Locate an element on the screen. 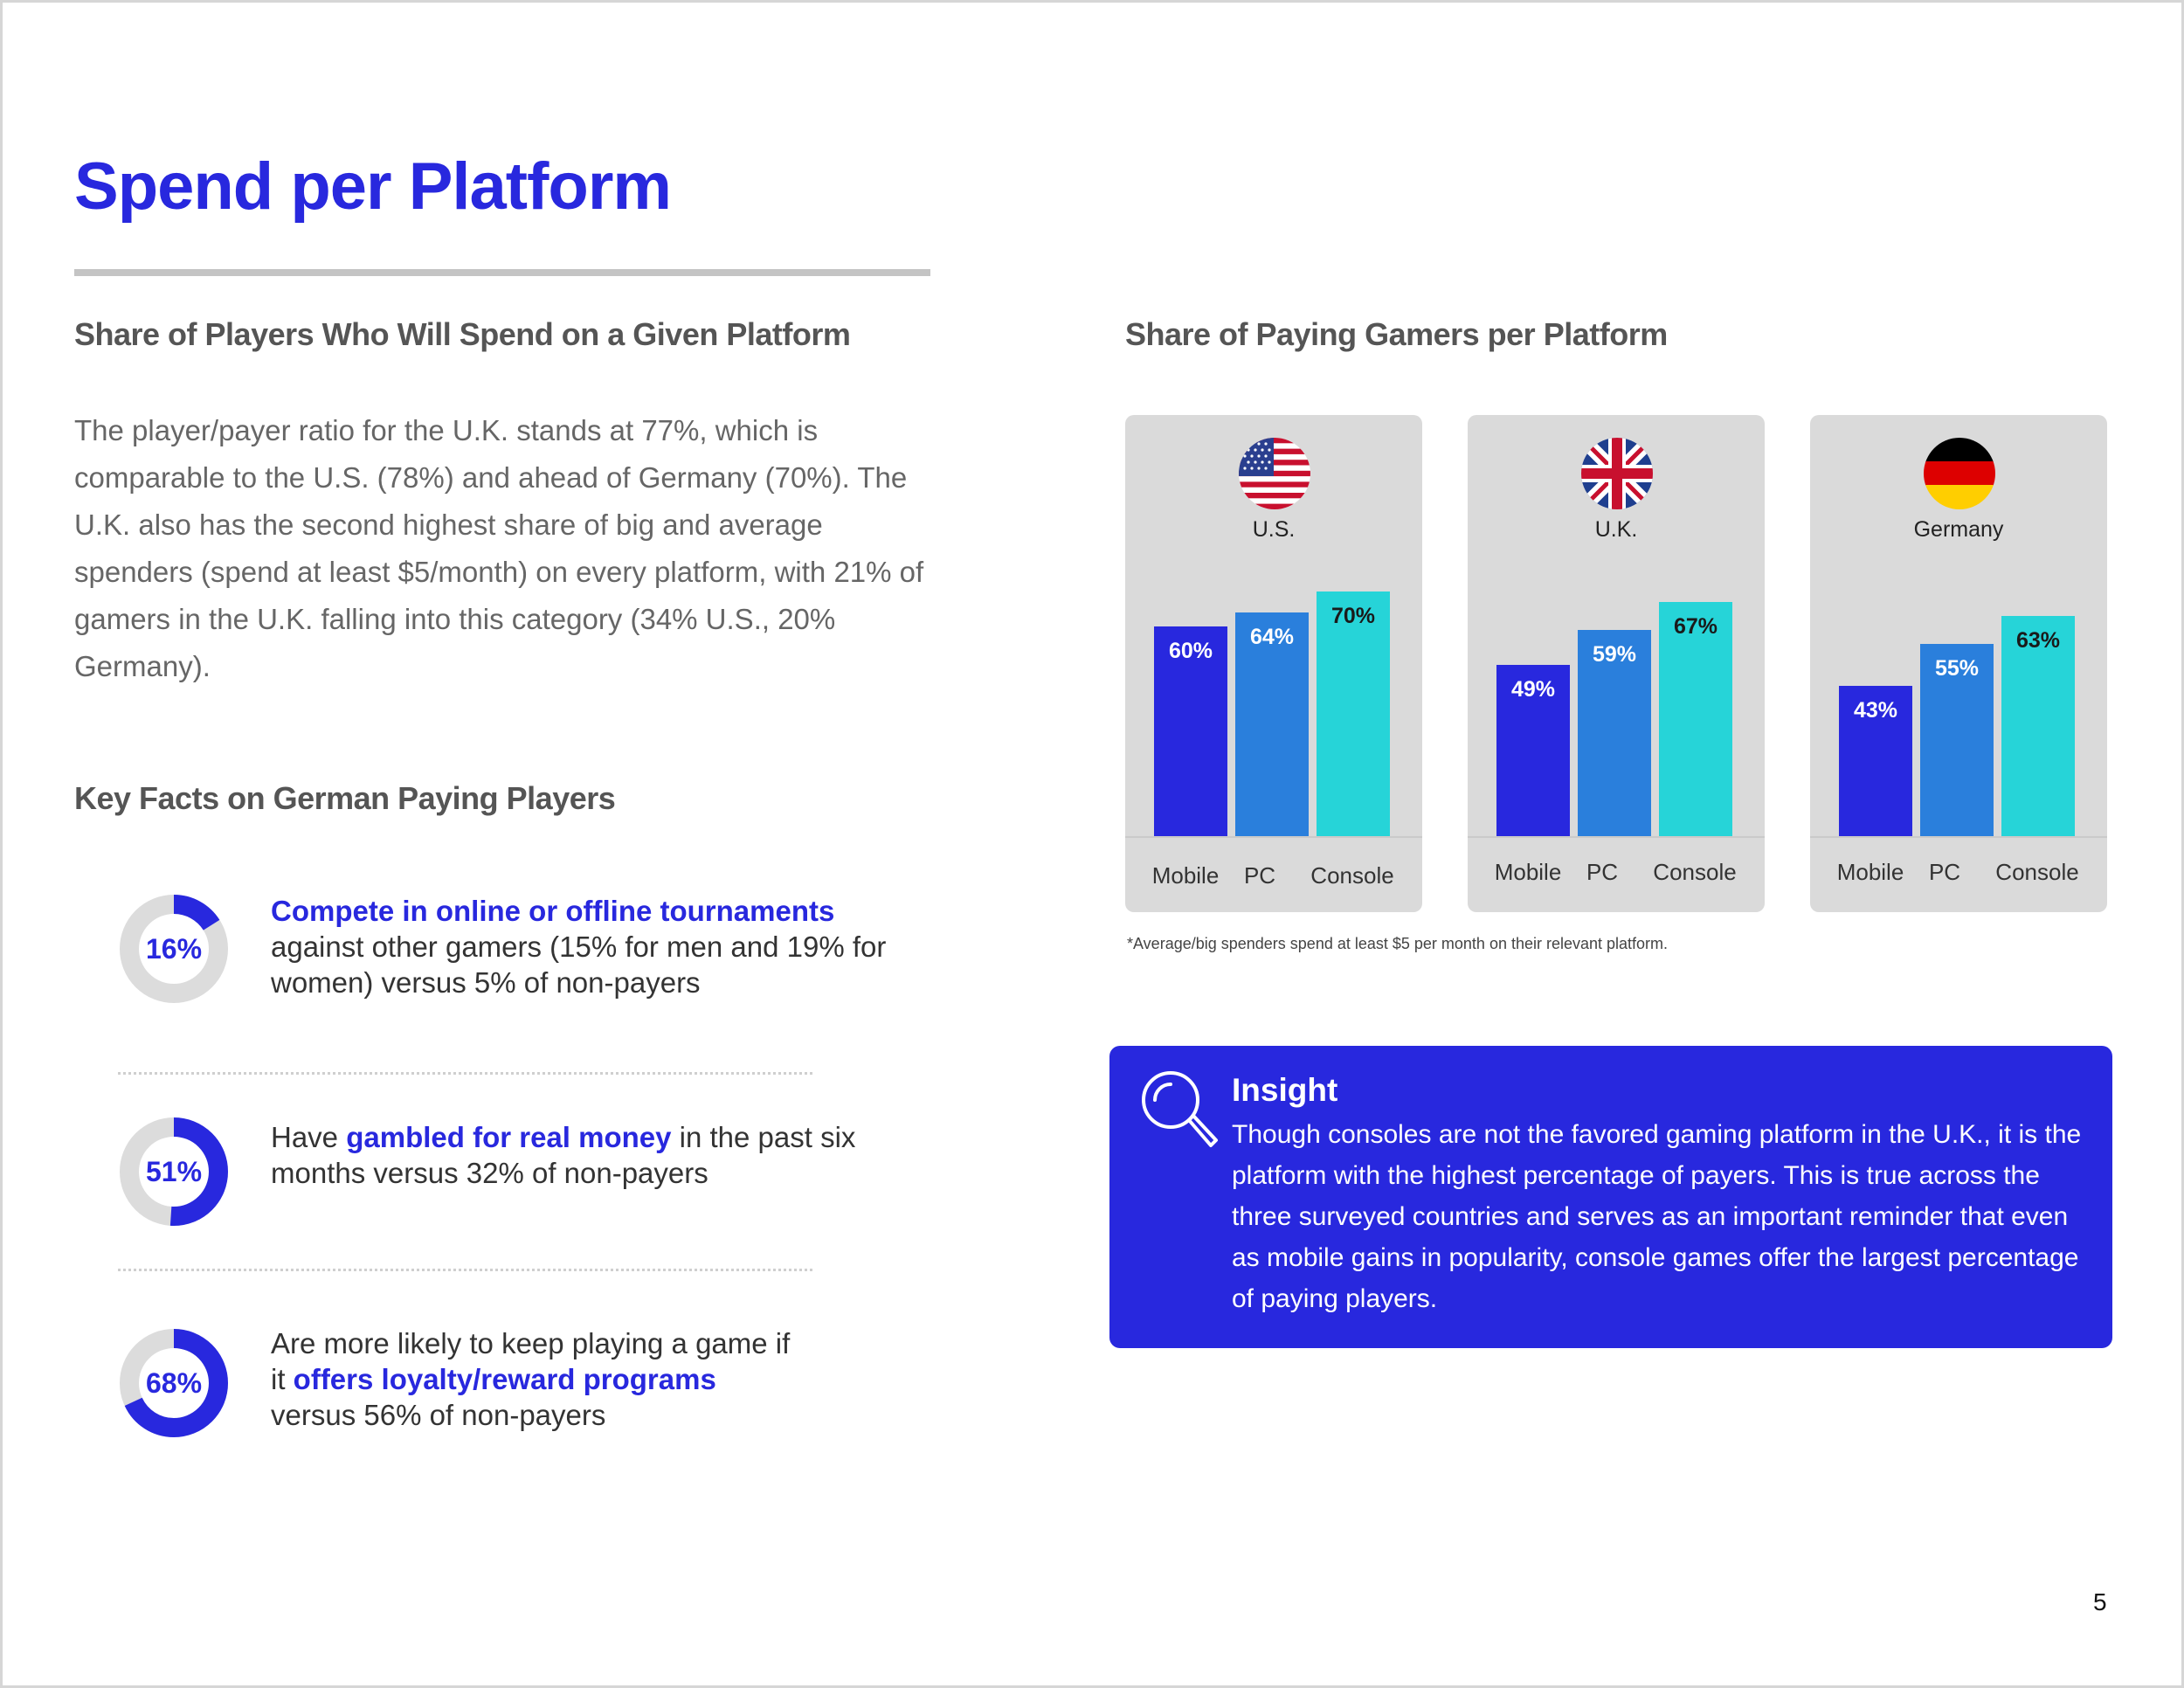  fact-percent: 16% is located at coordinates (174, 949).